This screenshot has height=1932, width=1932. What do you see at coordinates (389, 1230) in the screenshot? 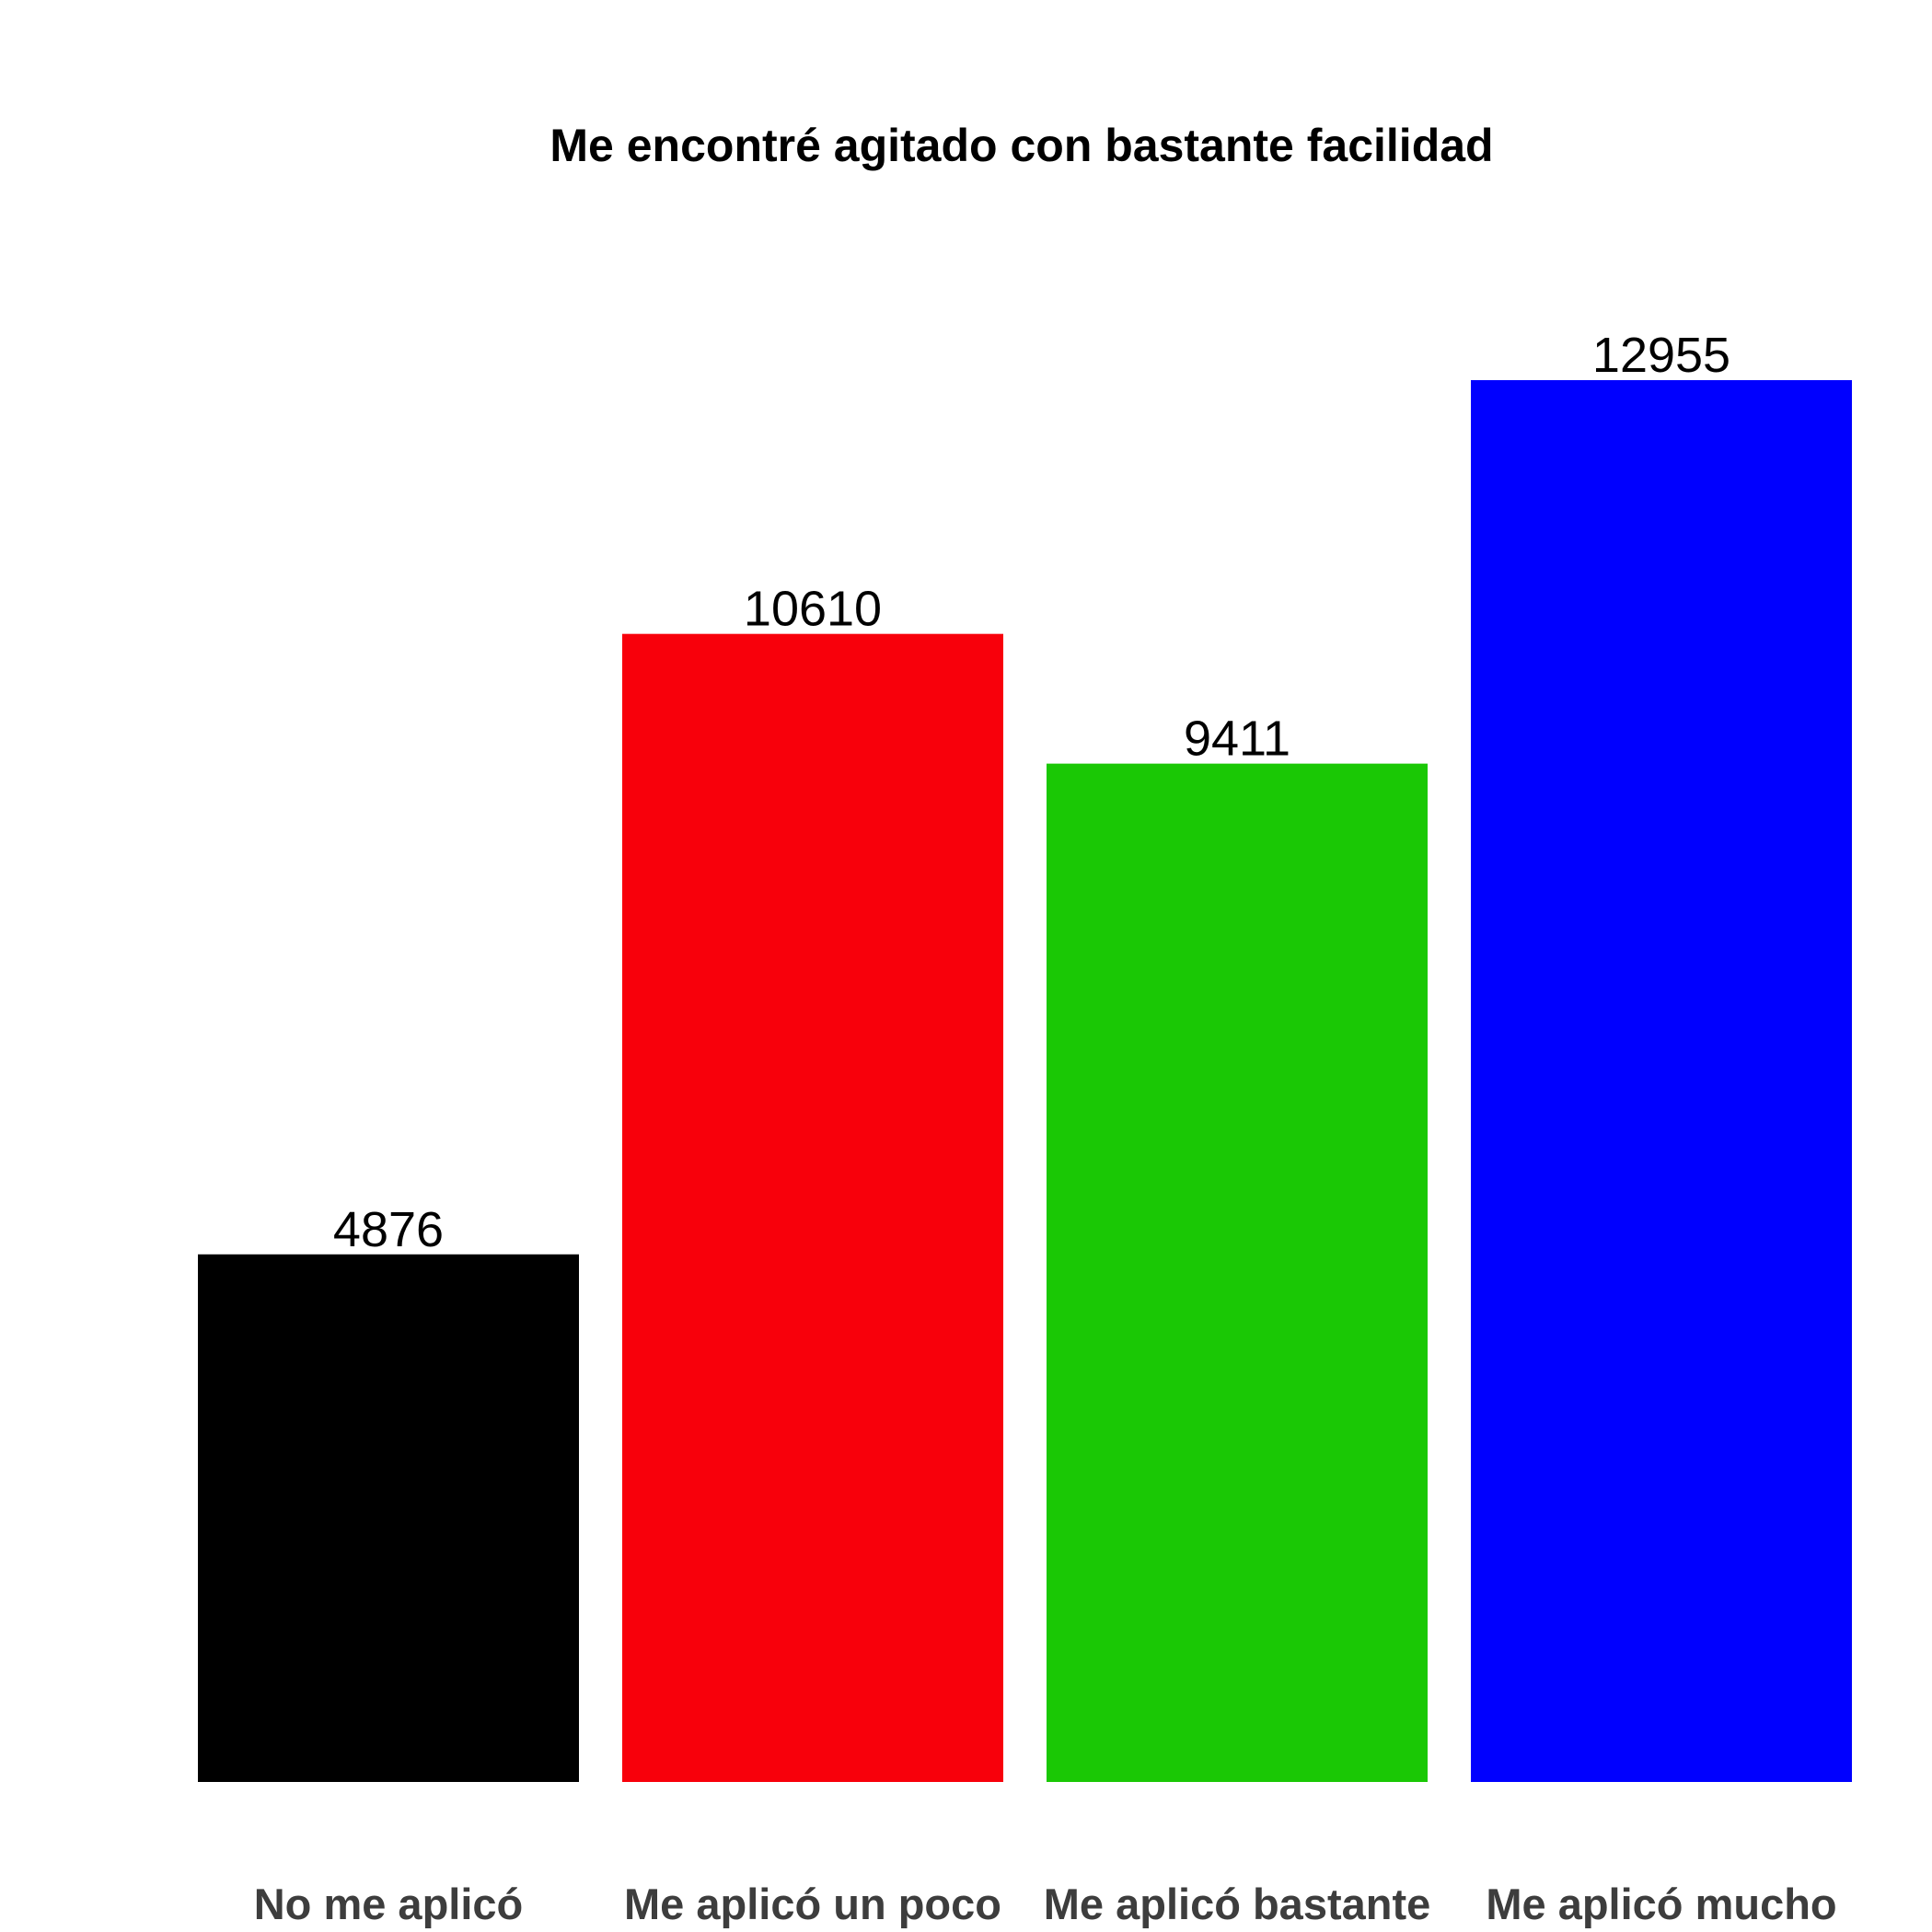
I see `bar-value-label-0: 4876` at bounding box center [389, 1230].